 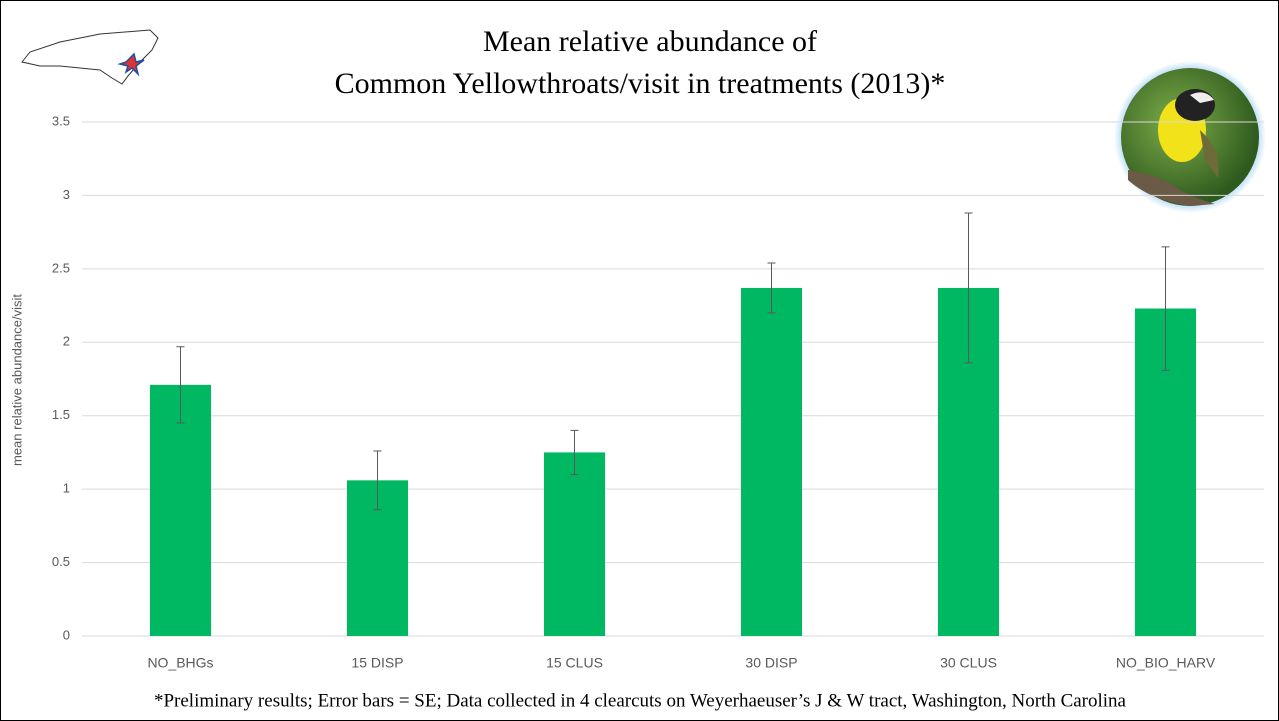 What do you see at coordinates (61, 267) in the screenshot?
I see `y-tick-label: 2.5` at bounding box center [61, 267].